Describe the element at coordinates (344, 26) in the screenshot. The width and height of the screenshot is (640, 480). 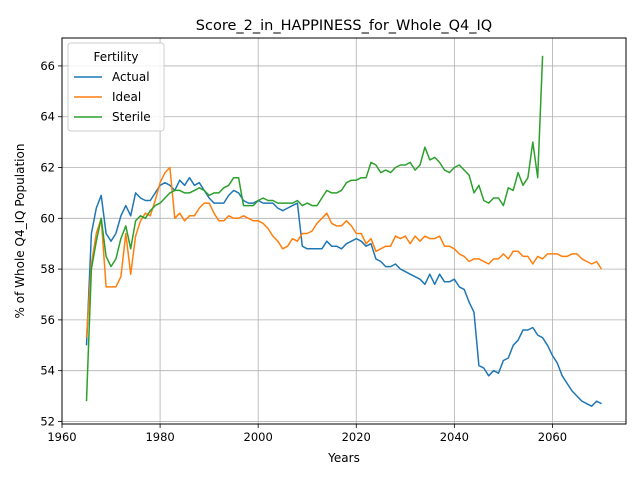
I see `chart-title: Score_2_in_HAPPINESS_for_Whole_Q4_IQ` at that location.